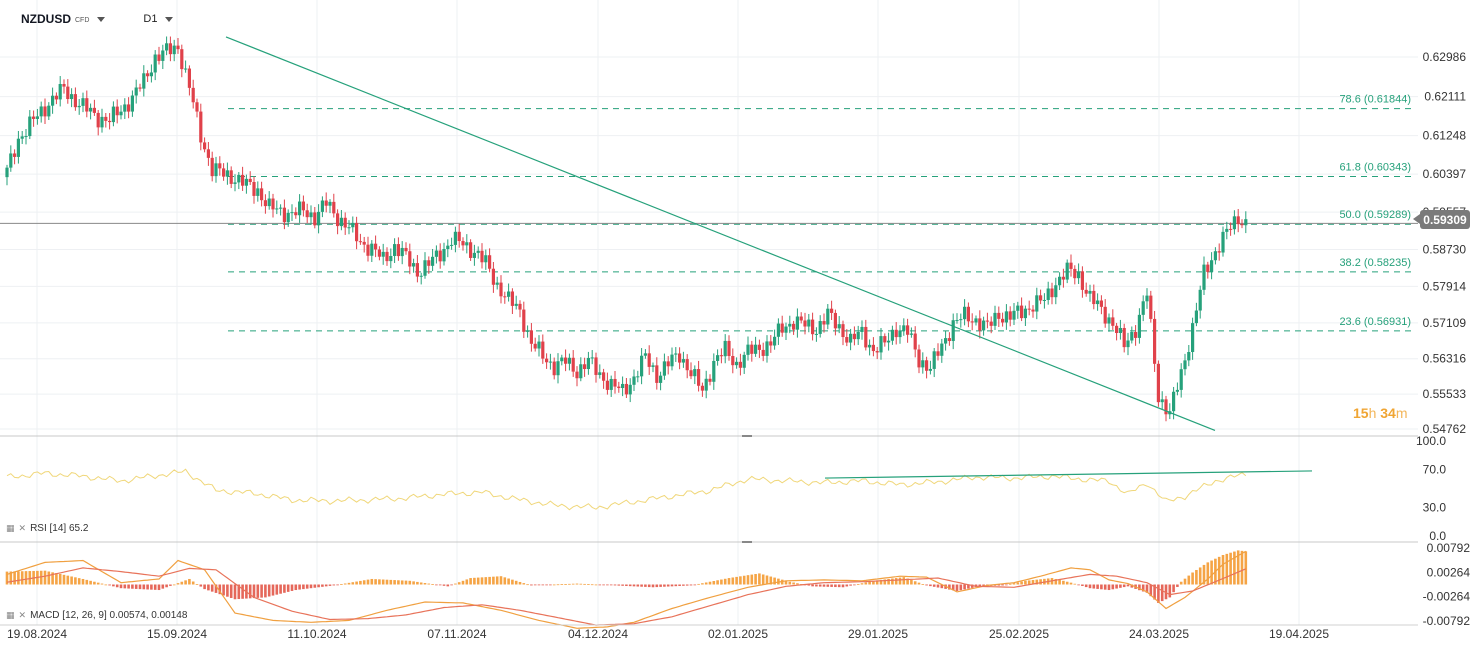 The height and width of the screenshot is (650, 1482). I want to click on symbol-name: NZDUSD, so click(46, 19).